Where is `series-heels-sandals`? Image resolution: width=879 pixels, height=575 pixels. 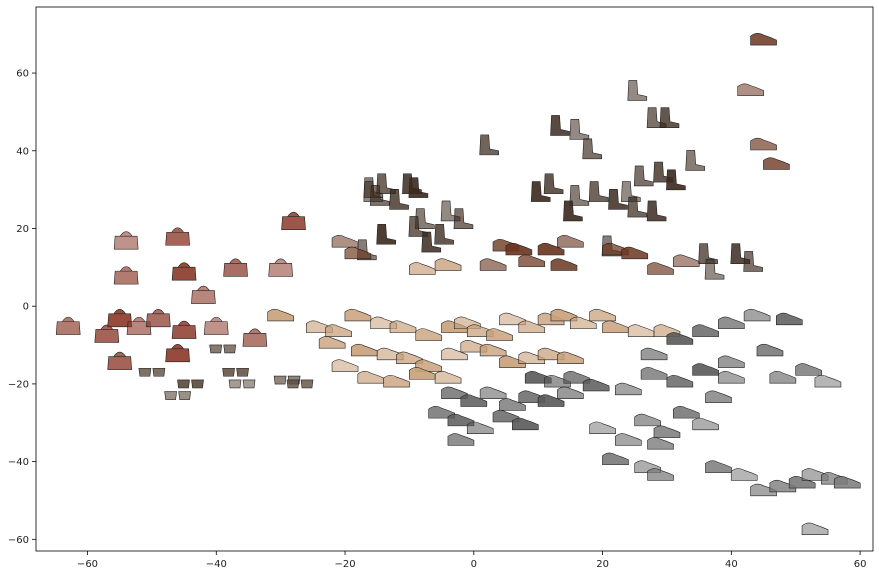 series-heels-sandals is located at coordinates (474, 323).